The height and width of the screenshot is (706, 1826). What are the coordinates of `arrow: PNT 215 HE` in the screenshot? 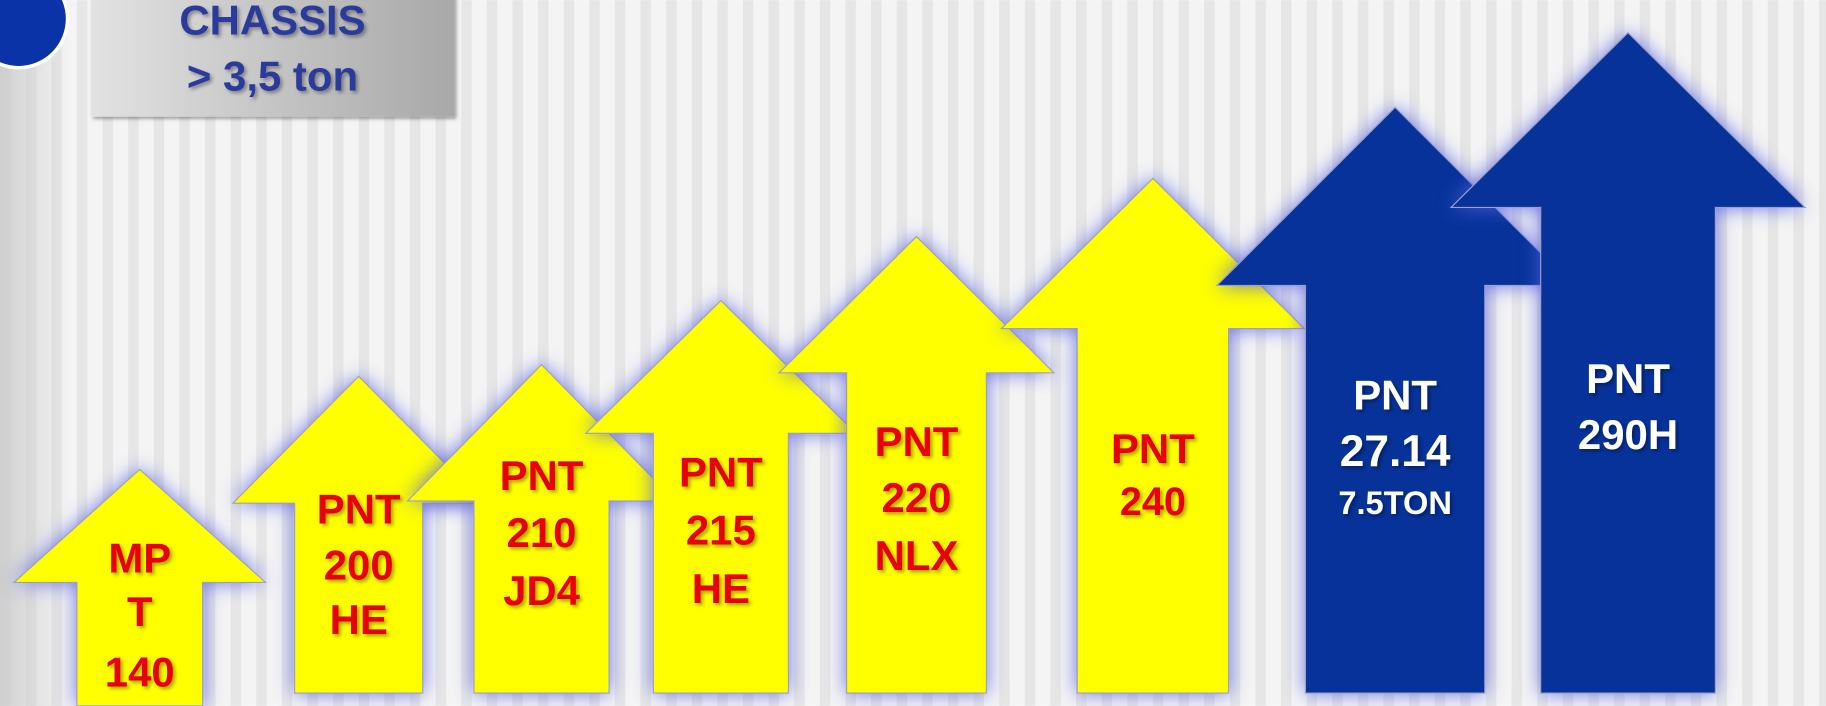 It's located at (721, 496).